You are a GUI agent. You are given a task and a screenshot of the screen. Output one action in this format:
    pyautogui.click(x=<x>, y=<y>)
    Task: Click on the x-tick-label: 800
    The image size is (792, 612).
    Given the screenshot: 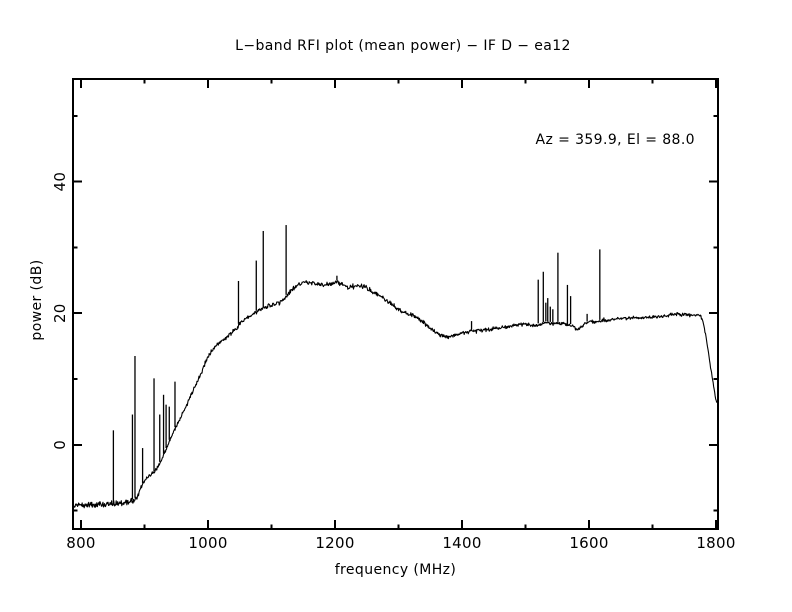 What is the action you would take?
    pyautogui.click(x=81, y=543)
    